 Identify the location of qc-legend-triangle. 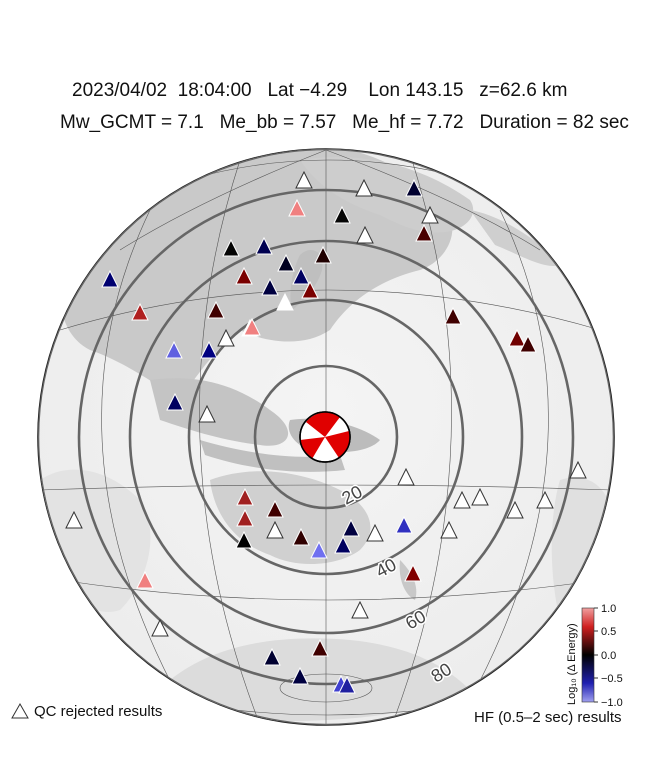
(20, 710).